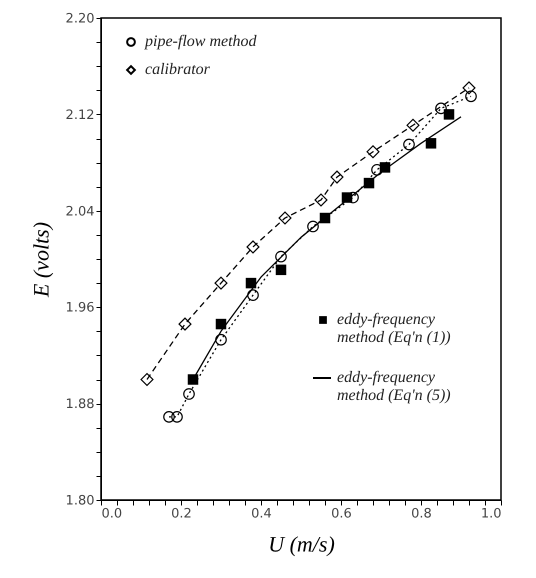  I want to click on legend-label: pipe-flow method, so click(201, 41).